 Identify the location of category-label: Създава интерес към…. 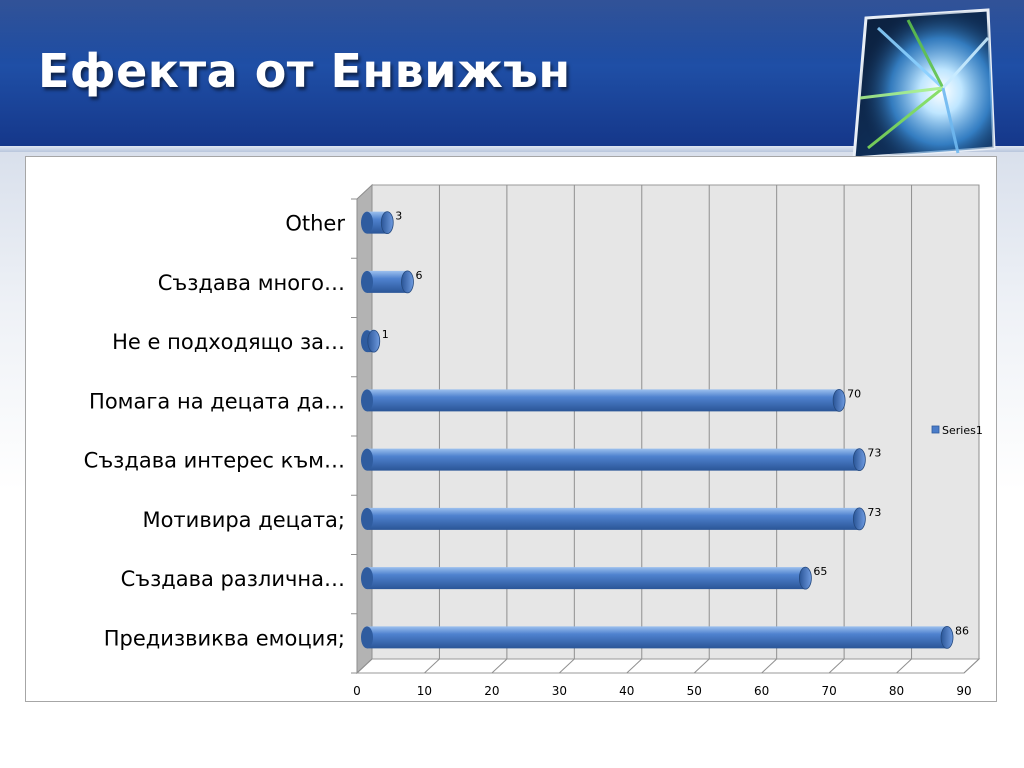
(214, 461).